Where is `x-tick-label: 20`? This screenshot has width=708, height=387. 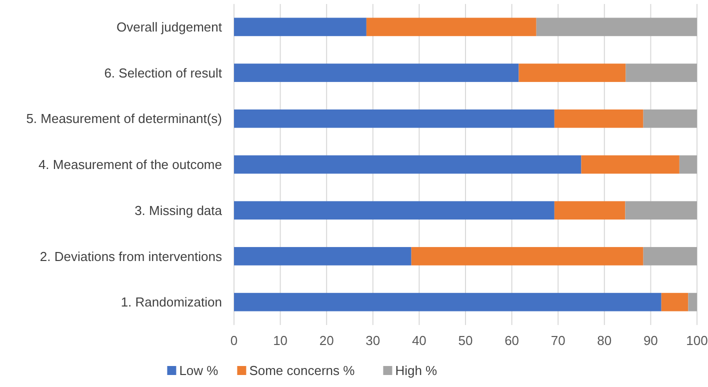 x-tick-label: 20 is located at coordinates (326, 340).